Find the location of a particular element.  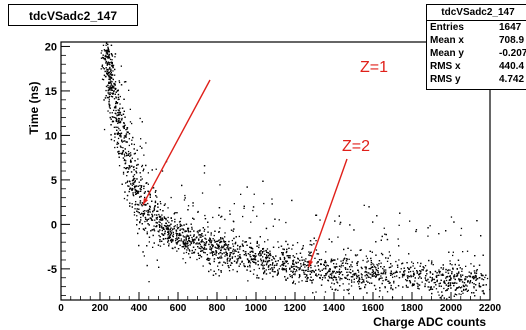

x-tick-label: 1400 is located at coordinates (334, 308).